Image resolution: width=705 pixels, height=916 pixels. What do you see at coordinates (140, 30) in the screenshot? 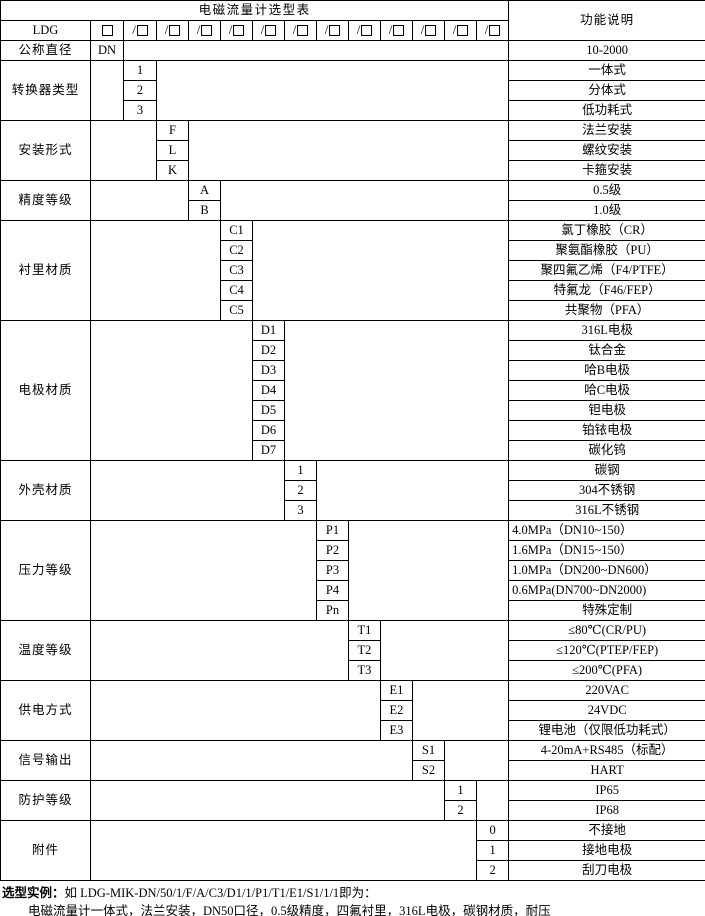
I see `code-box-1: /` at bounding box center [140, 30].